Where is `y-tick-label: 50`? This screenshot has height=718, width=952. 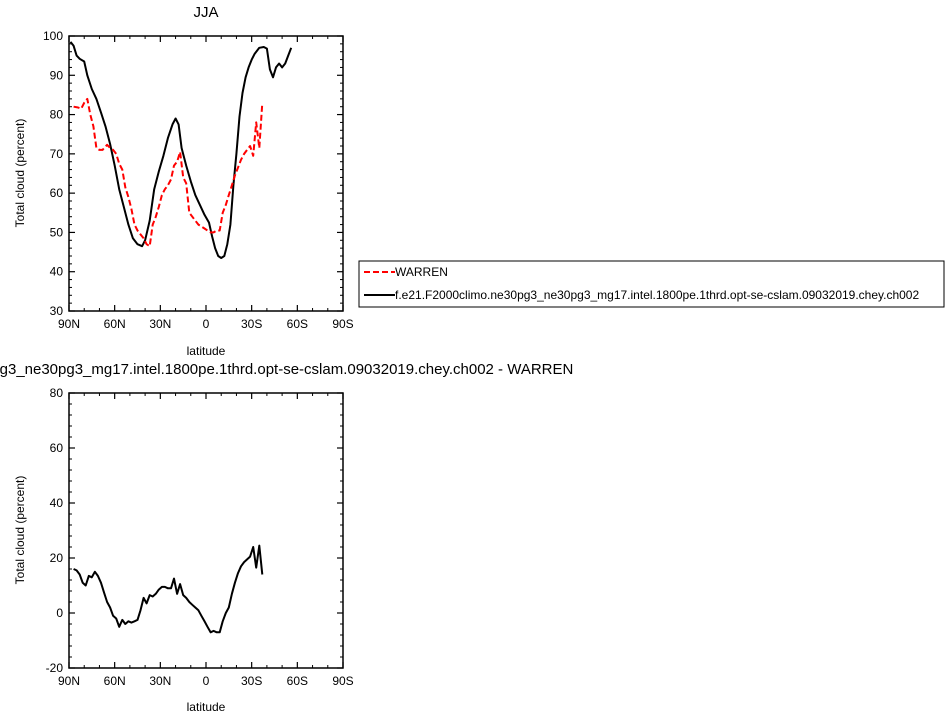
y-tick-label: 50 is located at coordinates (57, 232).